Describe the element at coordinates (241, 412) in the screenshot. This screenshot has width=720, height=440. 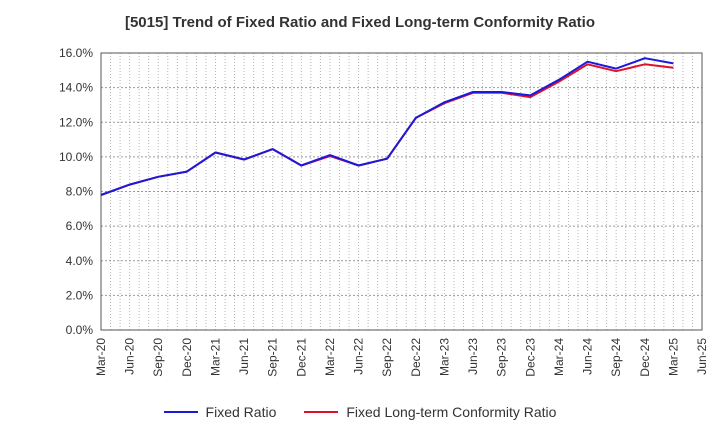
I see `legend-label-fixed-ratio: Fixed Ratio` at that location.